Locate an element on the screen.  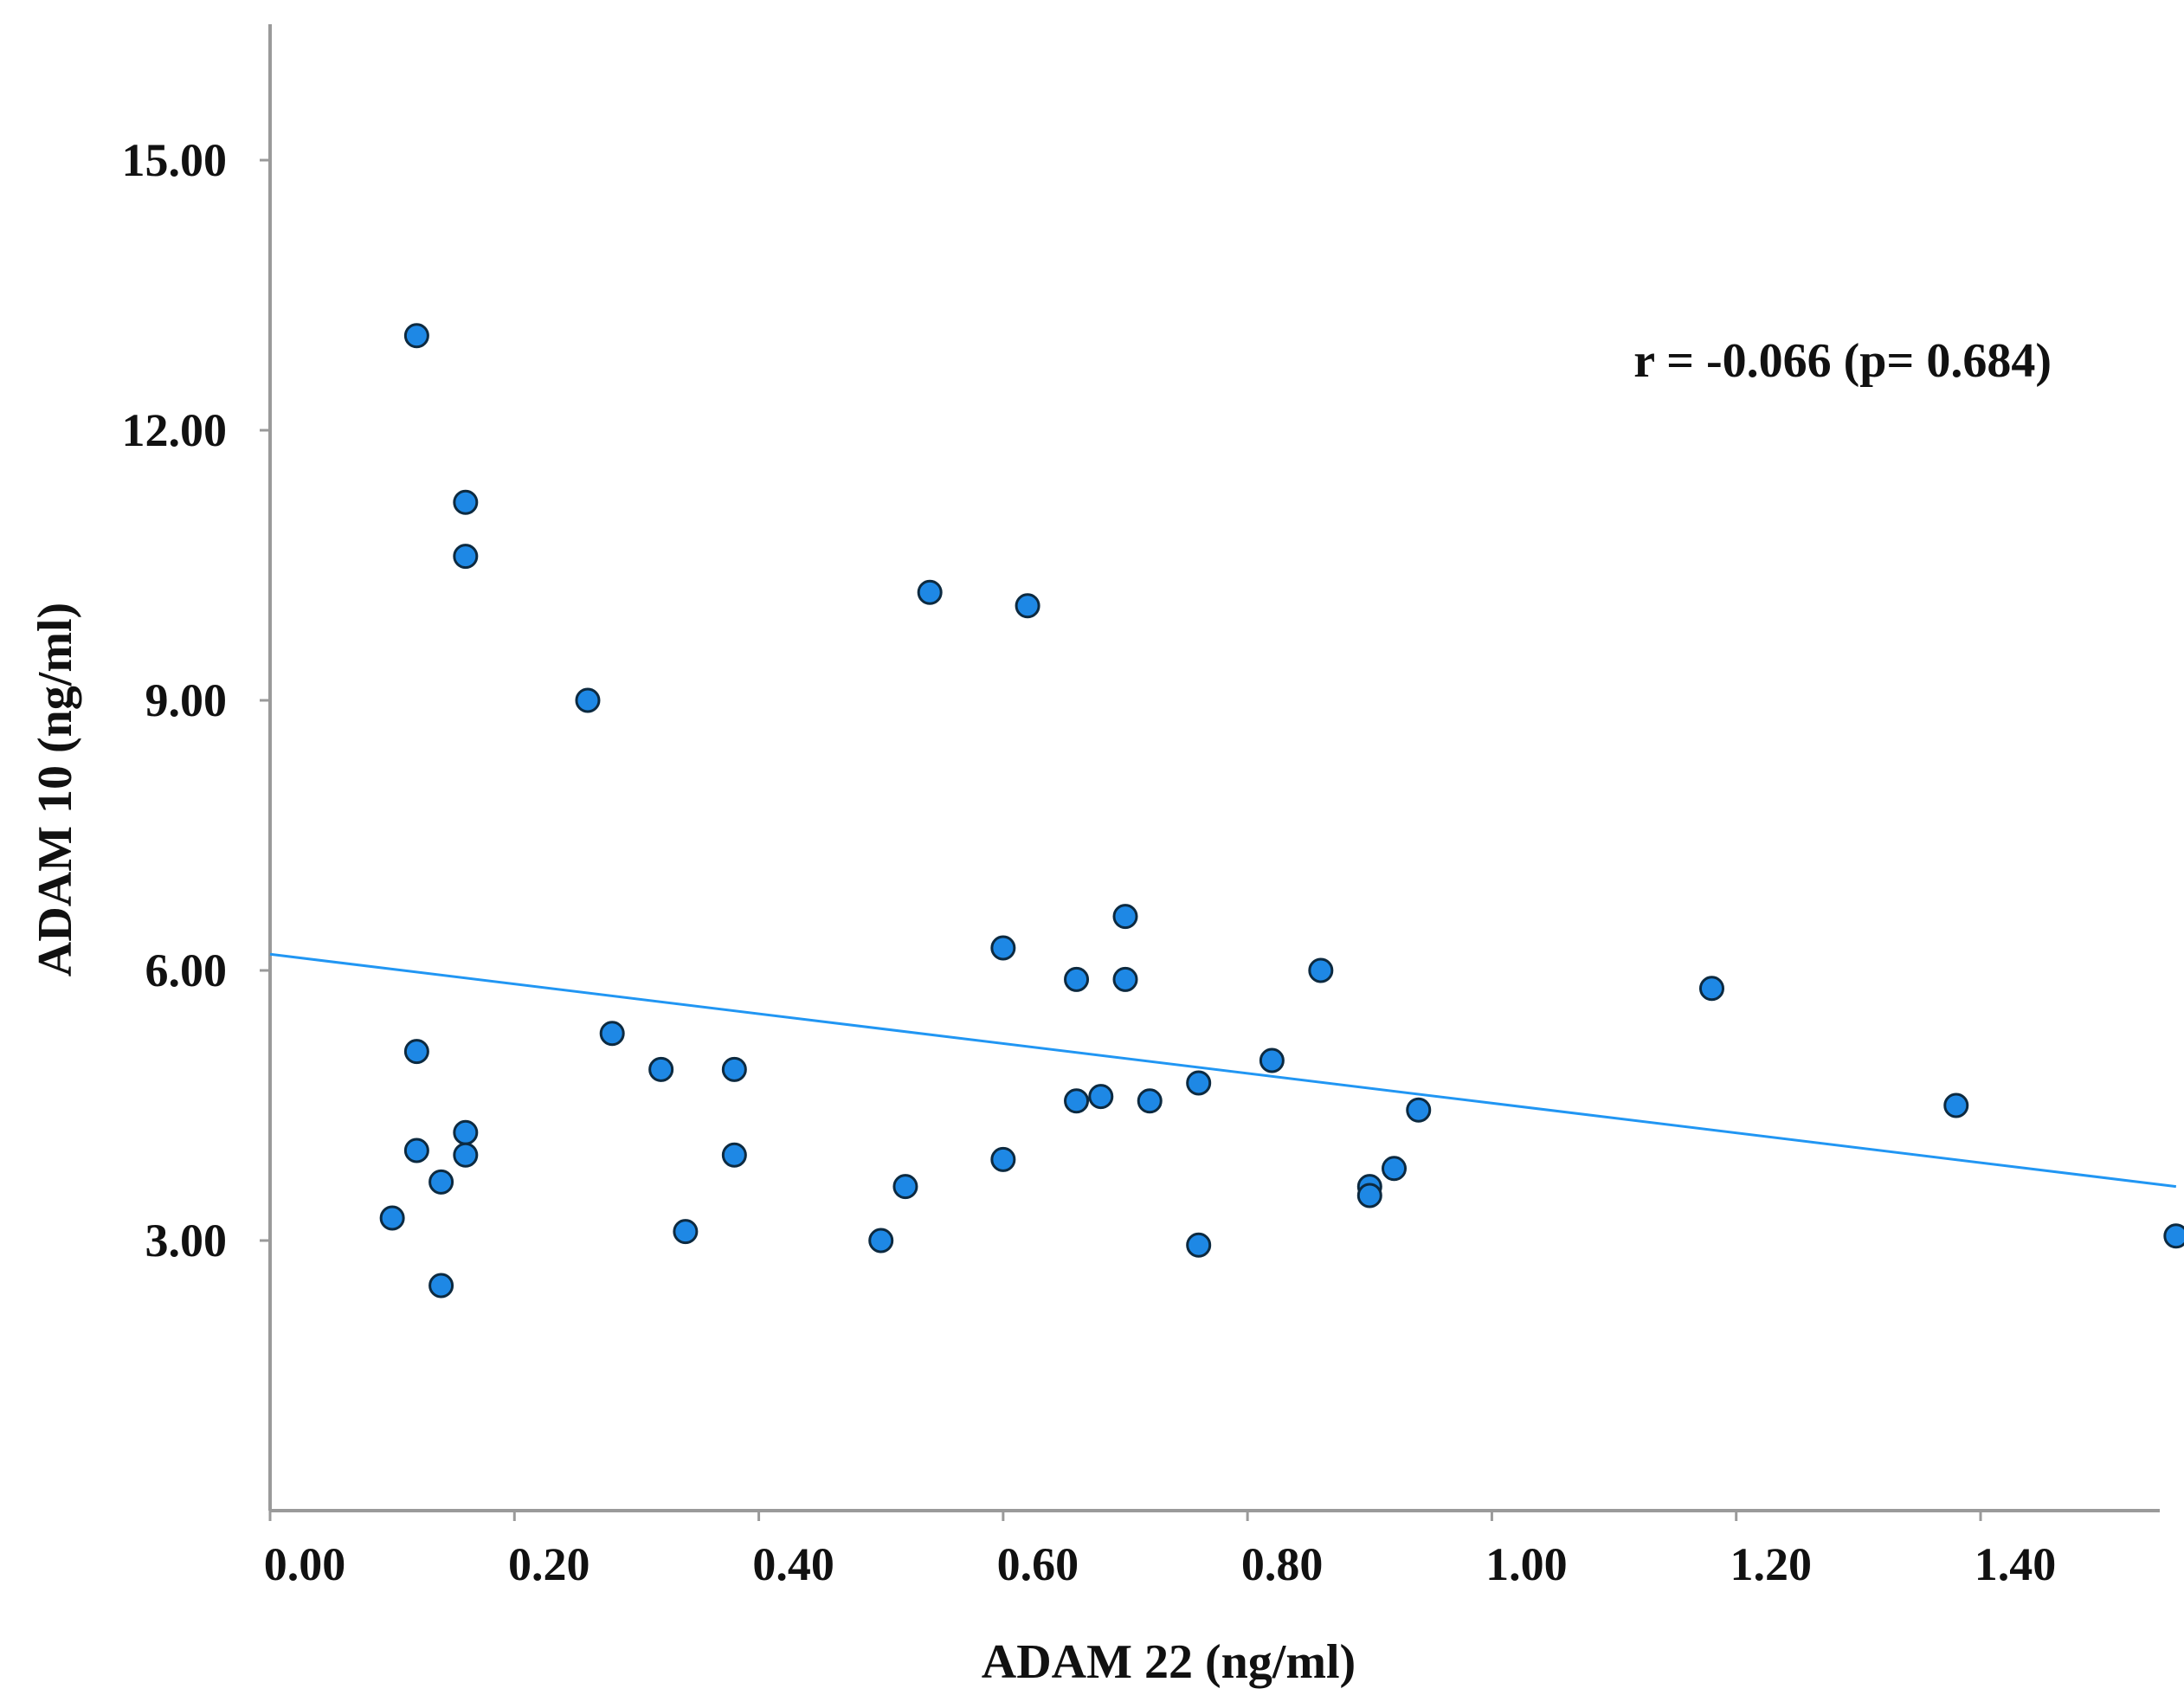
y-ticks: 3.00 6.00 9.00 12.00 15.00 is located at coordinates (196, 700).